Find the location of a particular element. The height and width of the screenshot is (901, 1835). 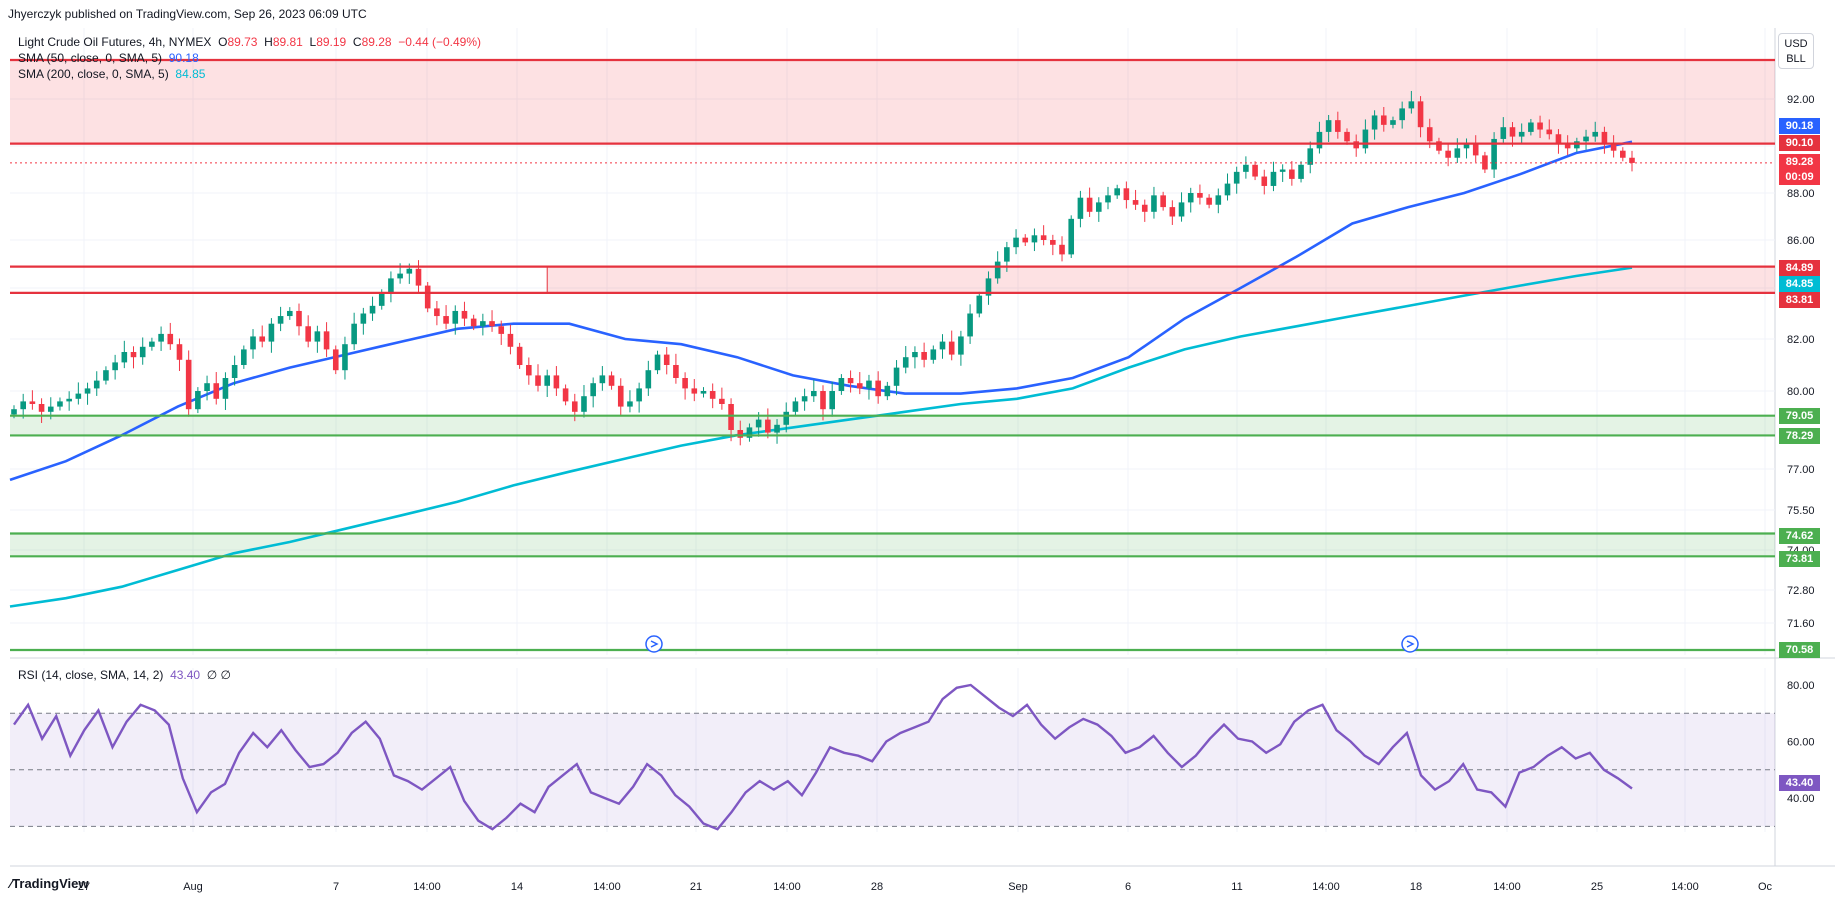

sma200-value: 84.85 is located at coordinates (190, 74).